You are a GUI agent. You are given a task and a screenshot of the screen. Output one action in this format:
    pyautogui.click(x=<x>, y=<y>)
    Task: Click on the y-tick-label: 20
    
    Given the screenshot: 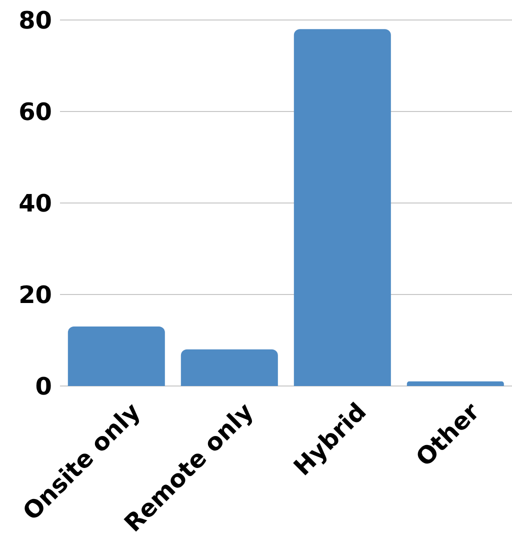 What is the action you would take?
    pyautogui.click(x=35, y=295)
    